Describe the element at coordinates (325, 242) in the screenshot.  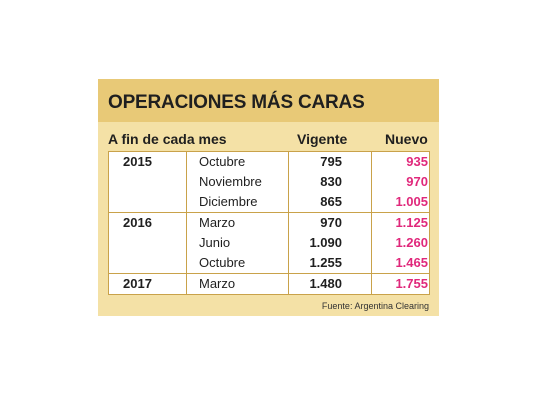
I see `vigente-value: 1.090` at that location.